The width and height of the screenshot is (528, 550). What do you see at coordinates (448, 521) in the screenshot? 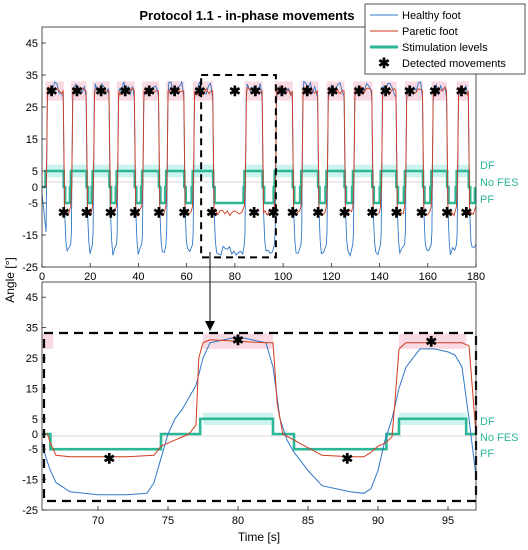
I see `bottom-x-tick-label: 95` at bounding box center [448, 521].